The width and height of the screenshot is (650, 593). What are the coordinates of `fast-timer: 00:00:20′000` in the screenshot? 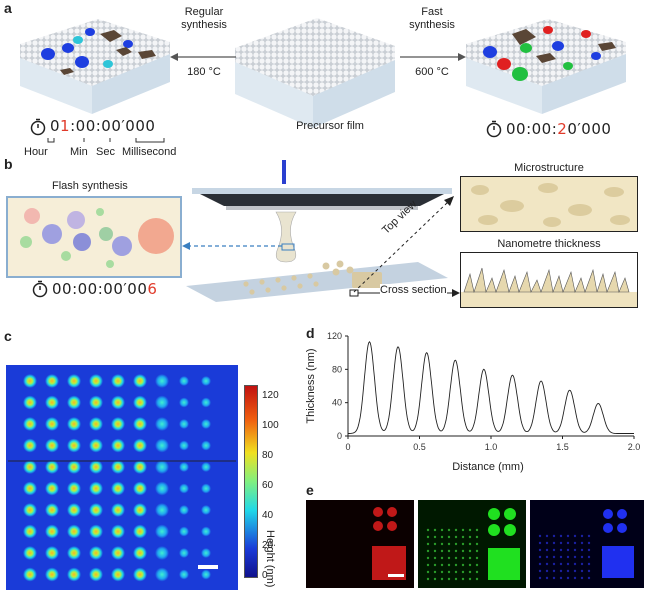 It's located at (559, 129).